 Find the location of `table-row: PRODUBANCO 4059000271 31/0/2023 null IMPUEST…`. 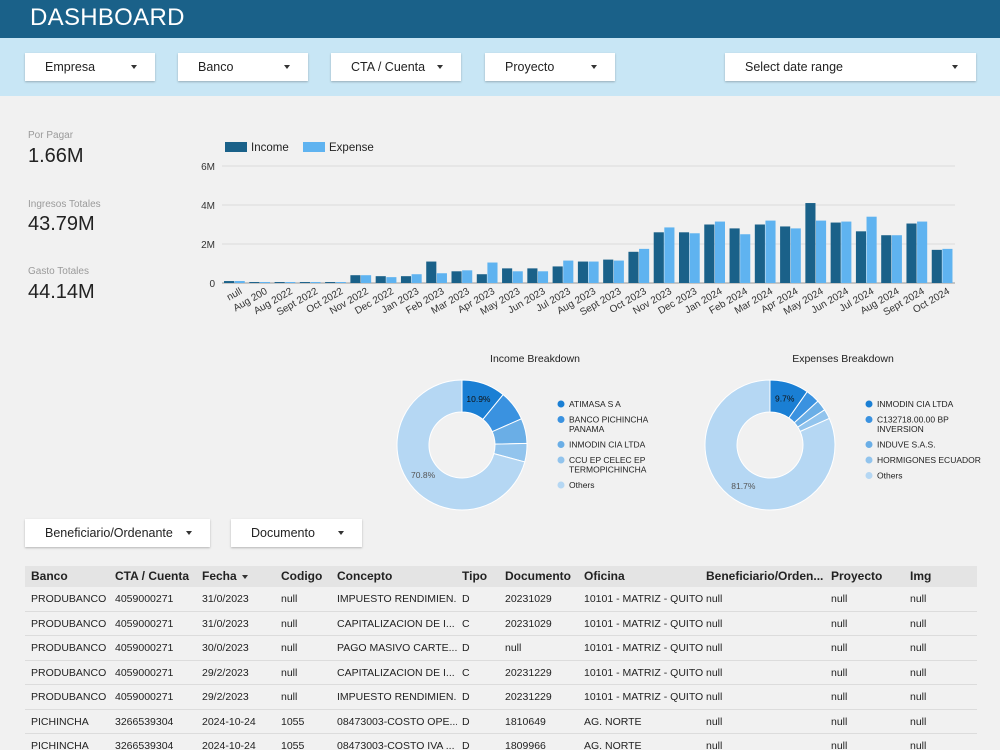

table-row: PRODUBANCO 4059000271 31/0/2023 null IMPUEST… is located at coordinates (501, 599).